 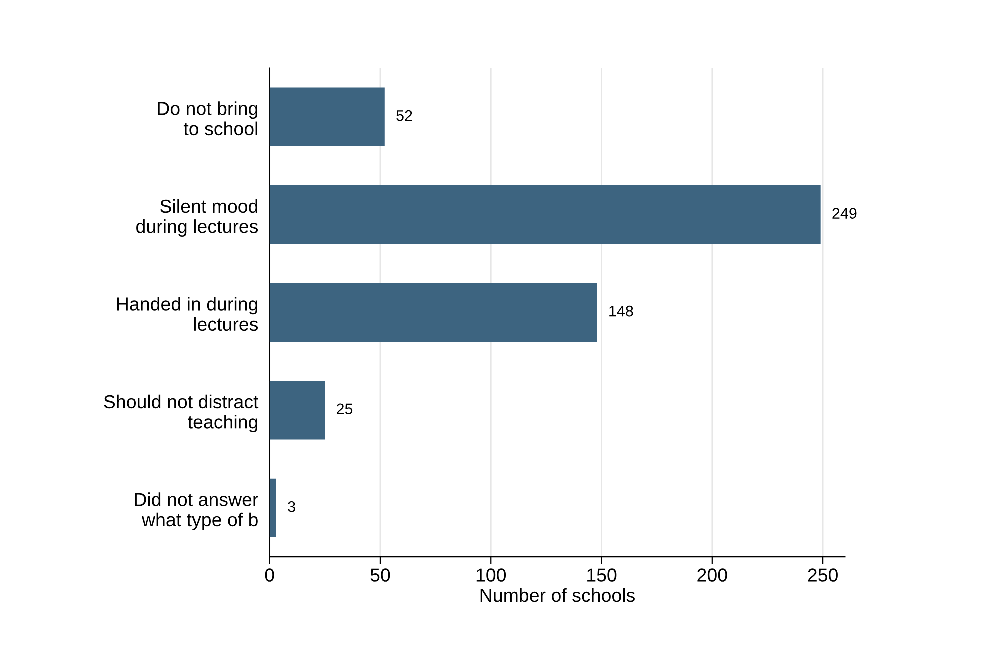 What do you see at coordinates (345, 409) in the screenshot?
I see `data-label: 25` at bounding box center [345, 409].